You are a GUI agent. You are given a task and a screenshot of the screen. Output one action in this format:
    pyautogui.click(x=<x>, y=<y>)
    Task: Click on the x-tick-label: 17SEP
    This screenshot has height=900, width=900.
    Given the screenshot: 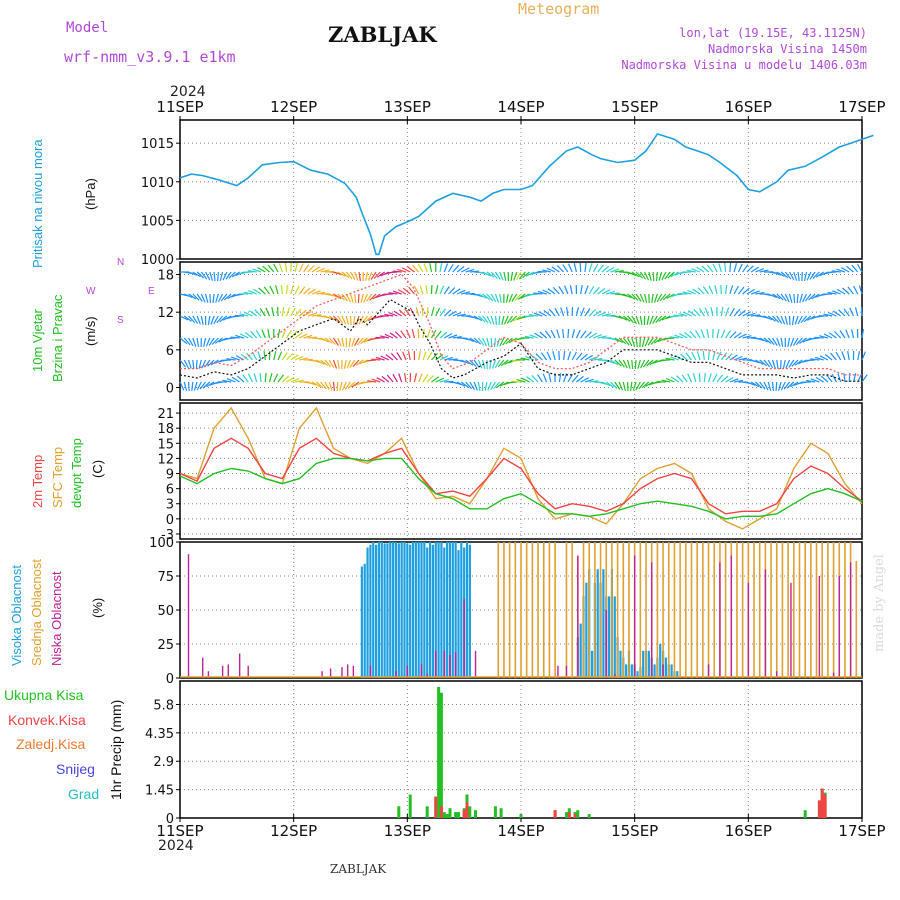 What is the action you would take?
    pyautogui.click(x=861, y=107)
    